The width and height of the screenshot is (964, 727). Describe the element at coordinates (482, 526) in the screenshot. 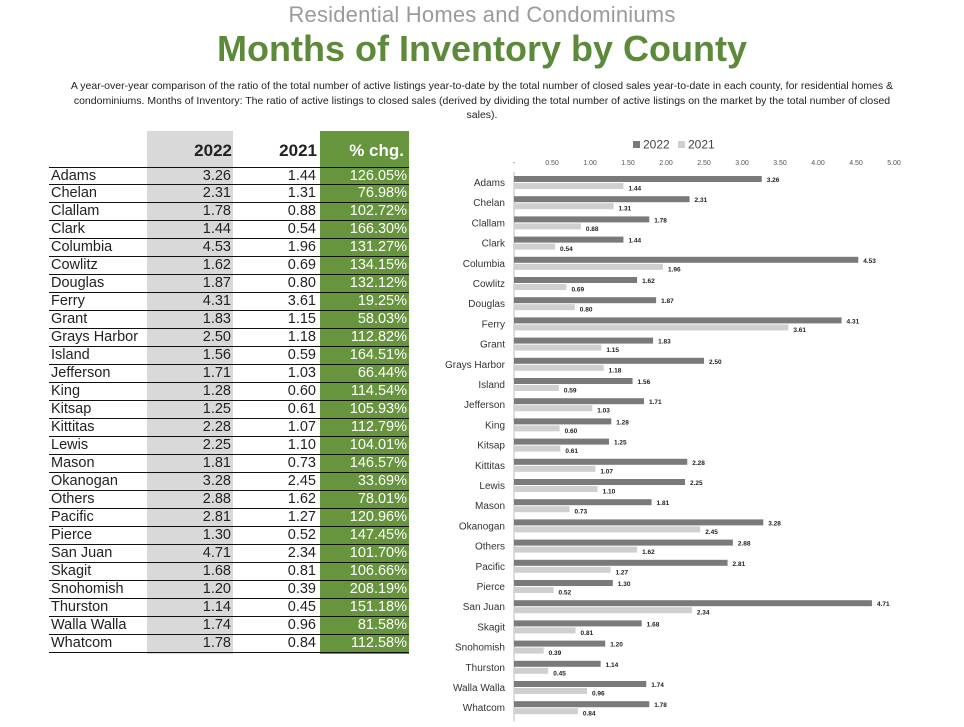

I see `category-label: Okanogan` at that location.